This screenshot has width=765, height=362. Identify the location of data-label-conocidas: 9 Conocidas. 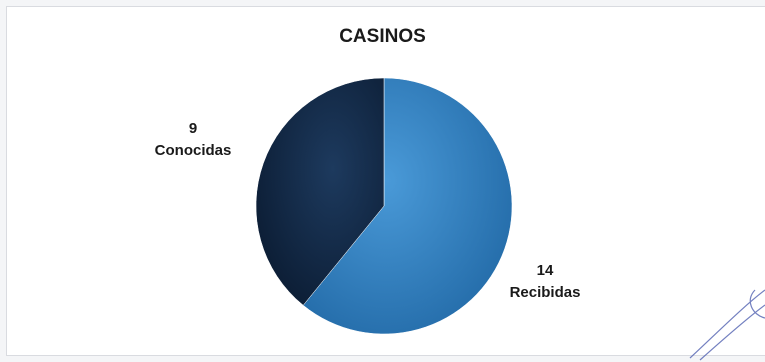
(193, 140).